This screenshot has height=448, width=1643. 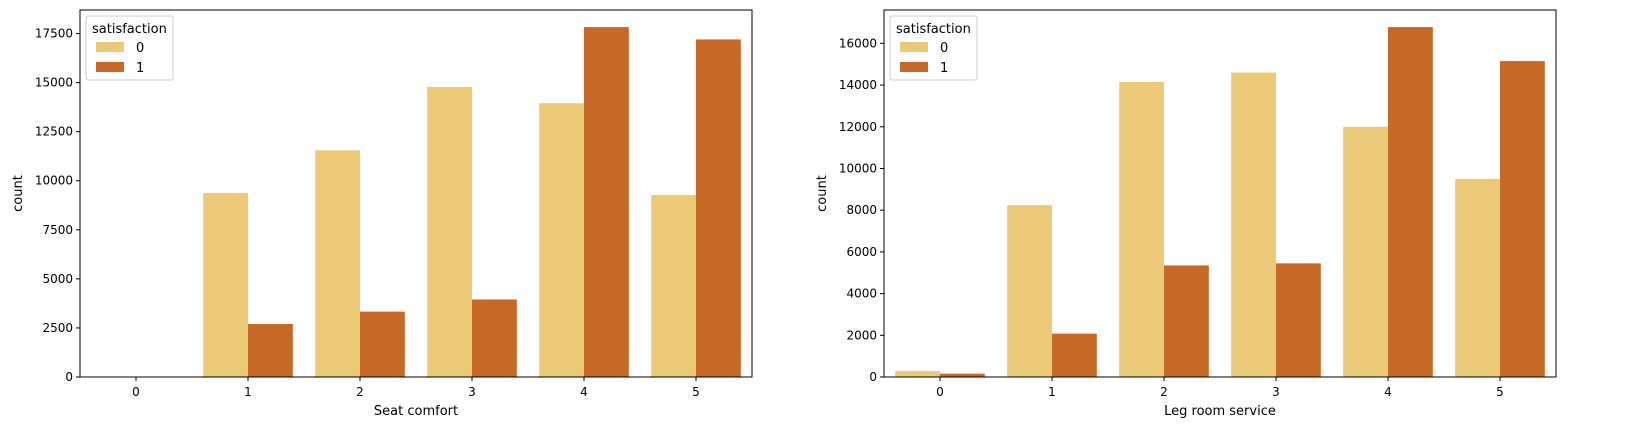 What do you see at coordinates (57, 279) in the screenshot?
I see `y-tick-label: 5000` at bounding box center [57, 279].